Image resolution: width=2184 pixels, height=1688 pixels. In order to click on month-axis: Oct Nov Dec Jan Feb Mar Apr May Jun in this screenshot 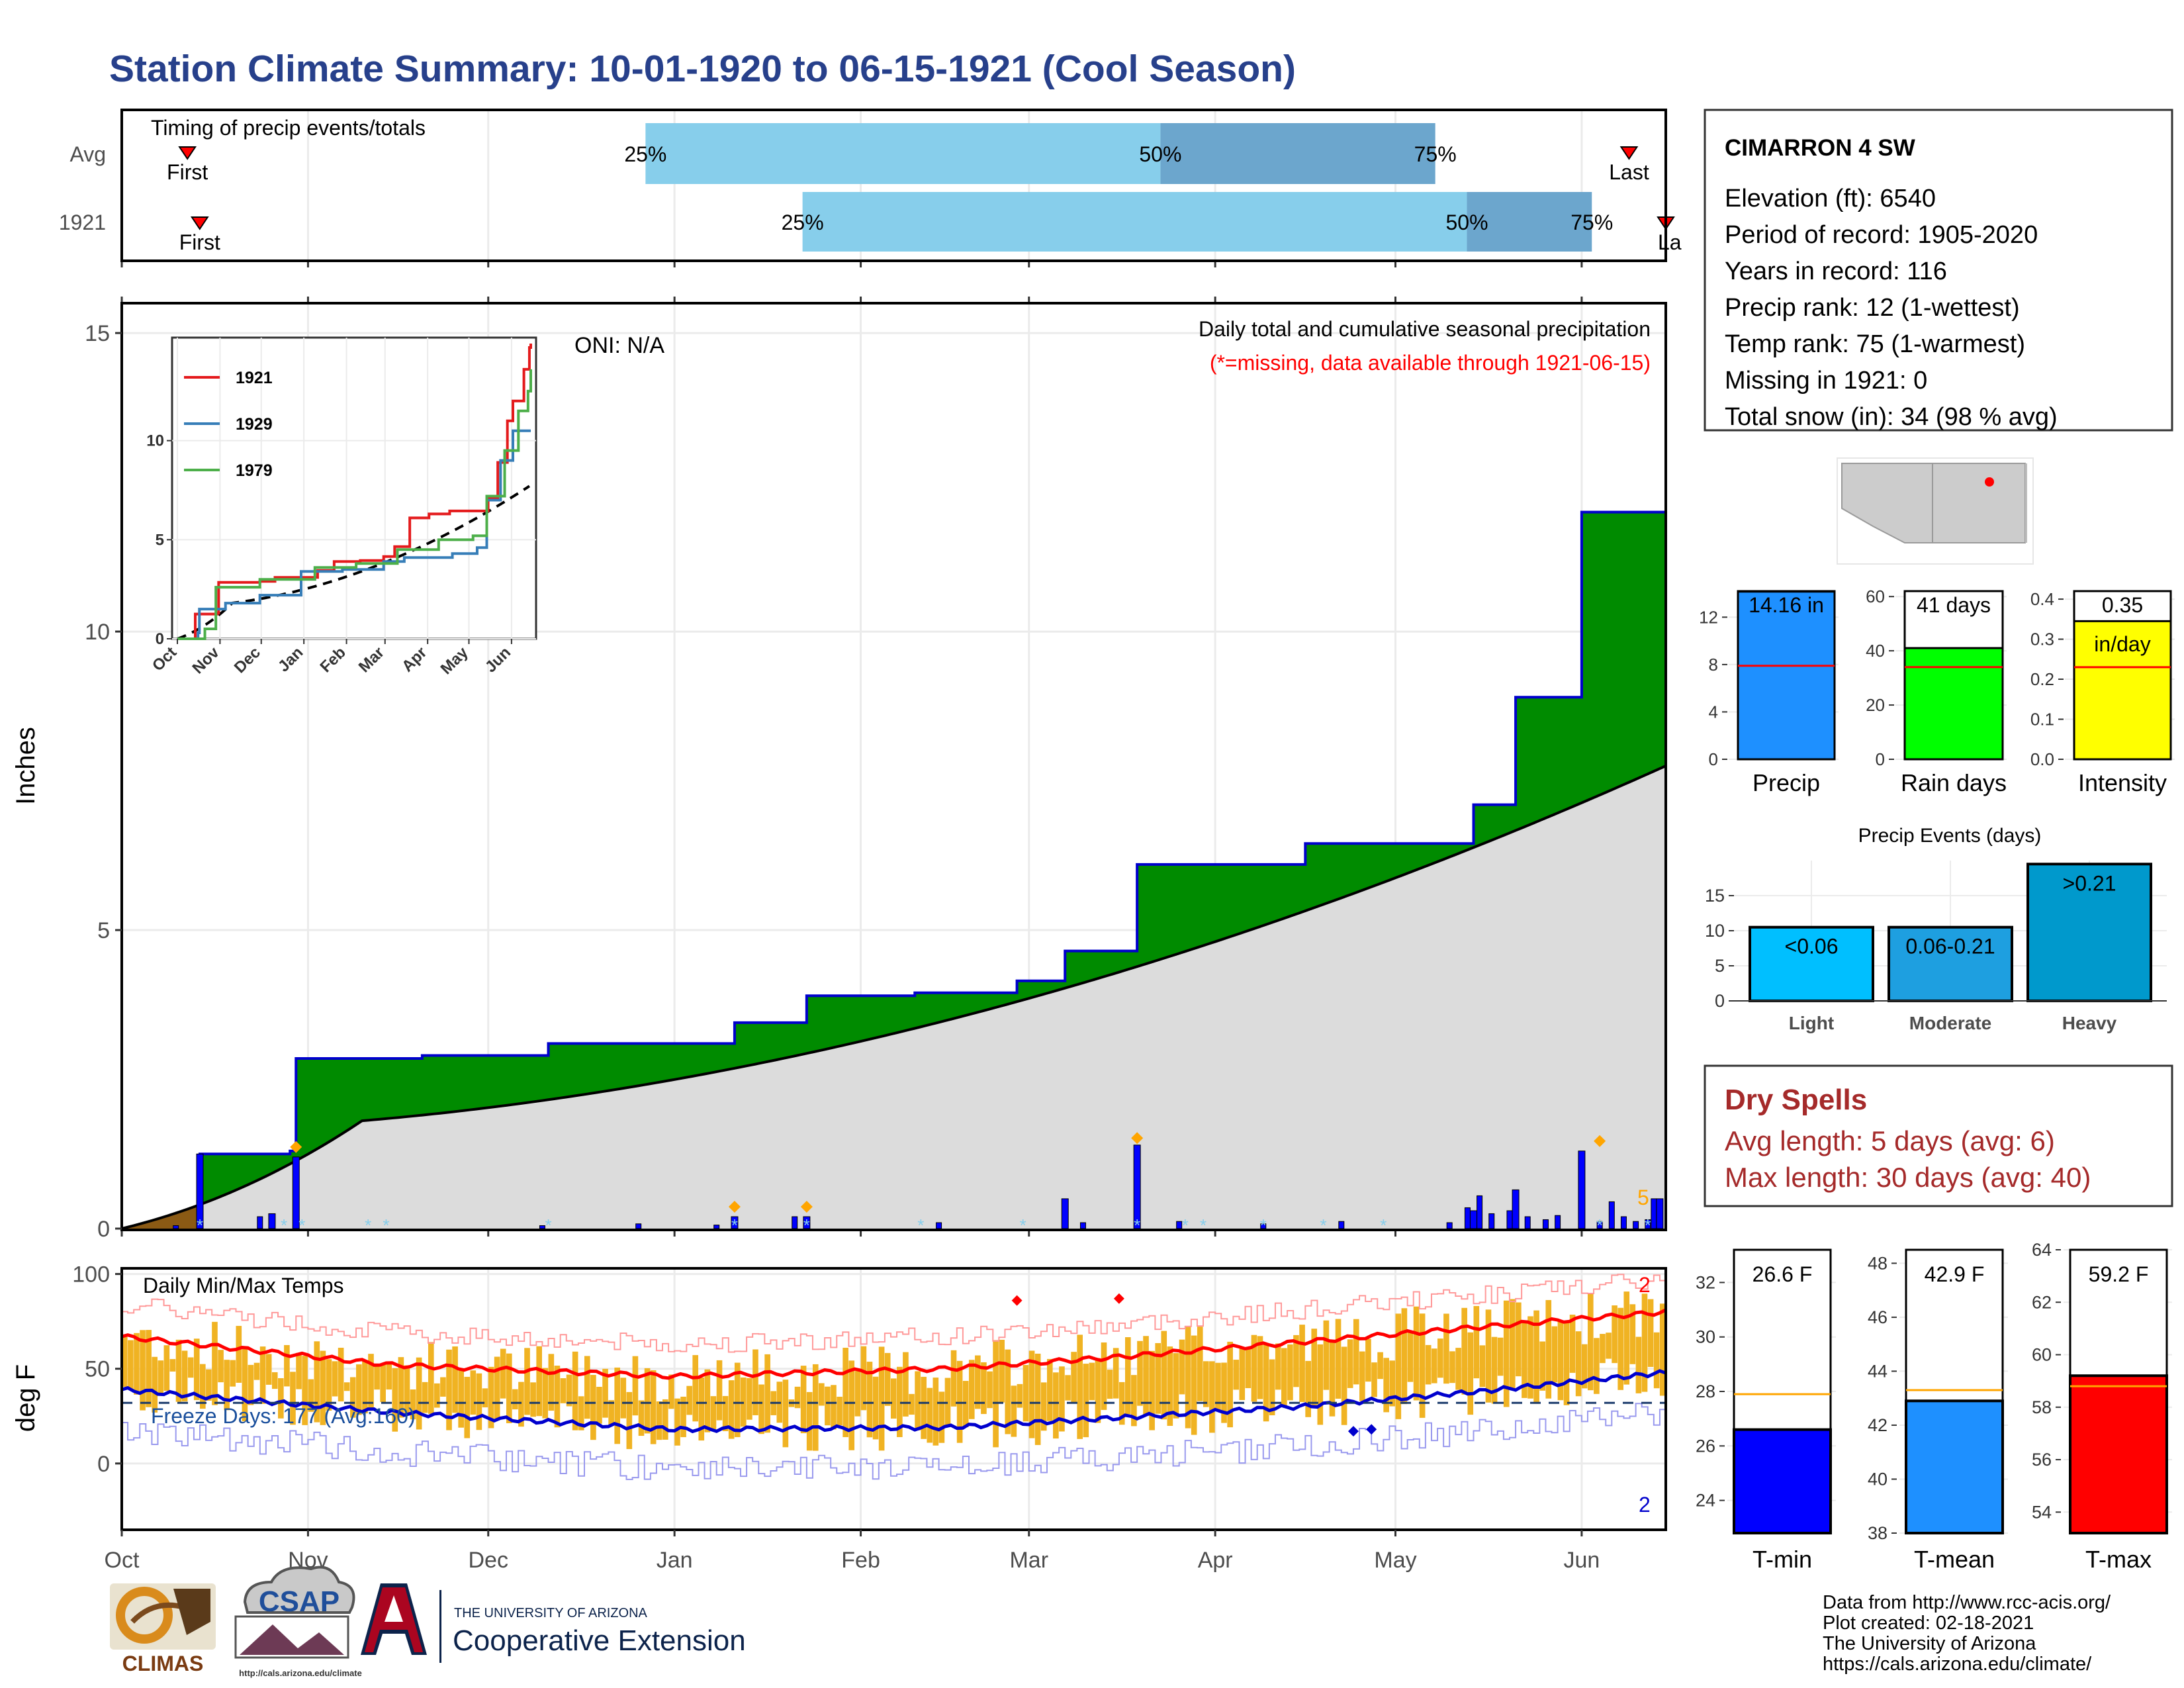, I will do `click(852, 1551)`.